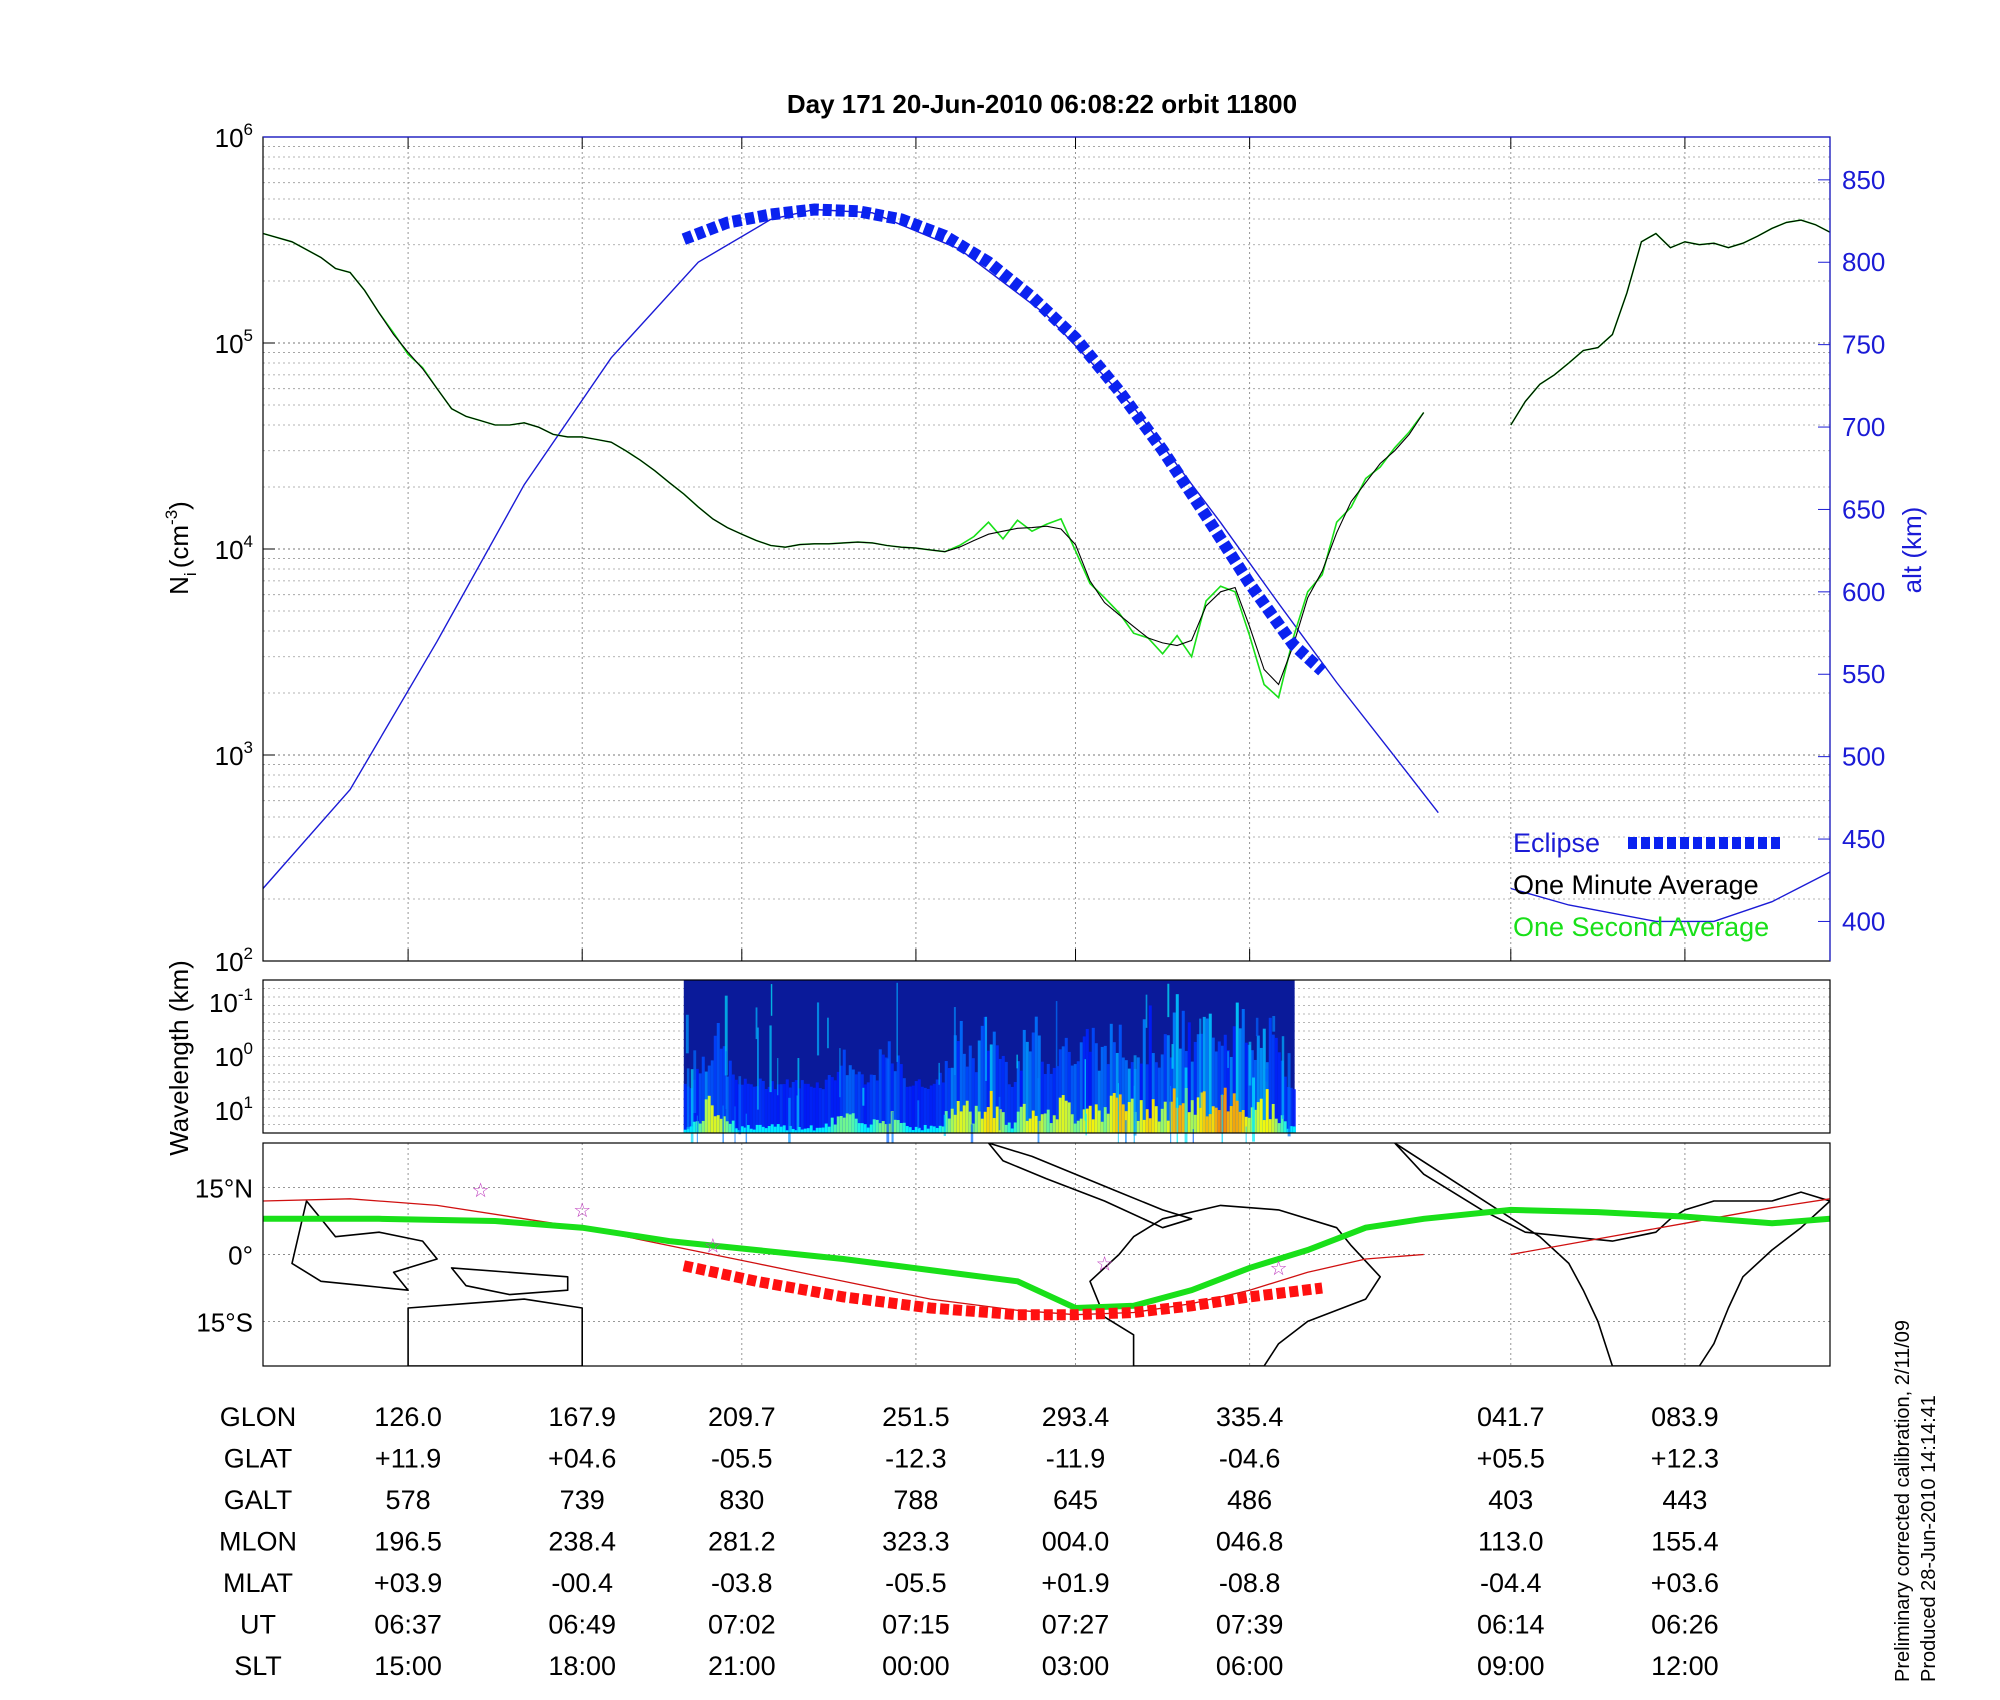 This screenshot has width=2000, height=1700. Describe the element at coordinates (224, 1256) in the screenshot. I see `map-y-ticks: 15°N 0° 15°S` at that location.